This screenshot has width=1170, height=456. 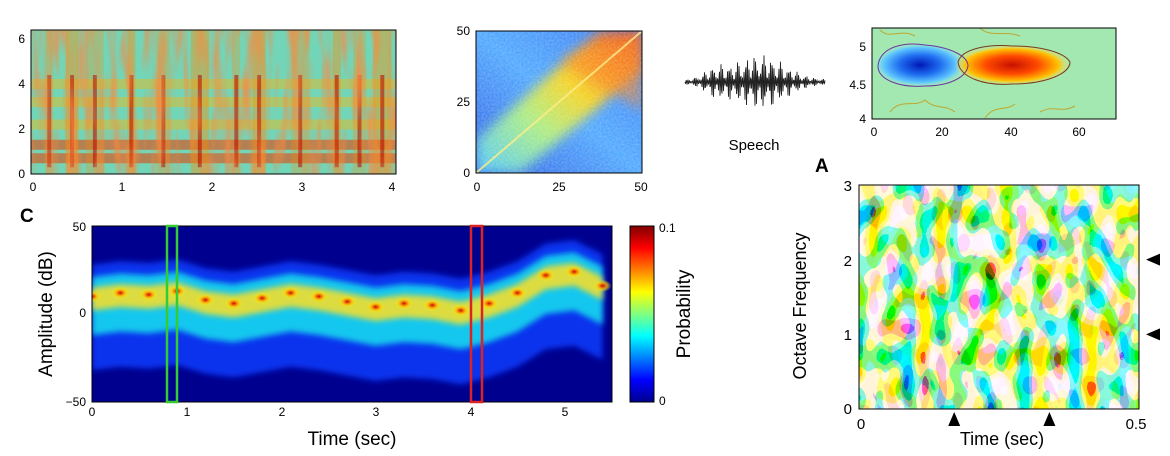 I want to click on octave-x-tick-0: 0, so click(x=861, y=424).